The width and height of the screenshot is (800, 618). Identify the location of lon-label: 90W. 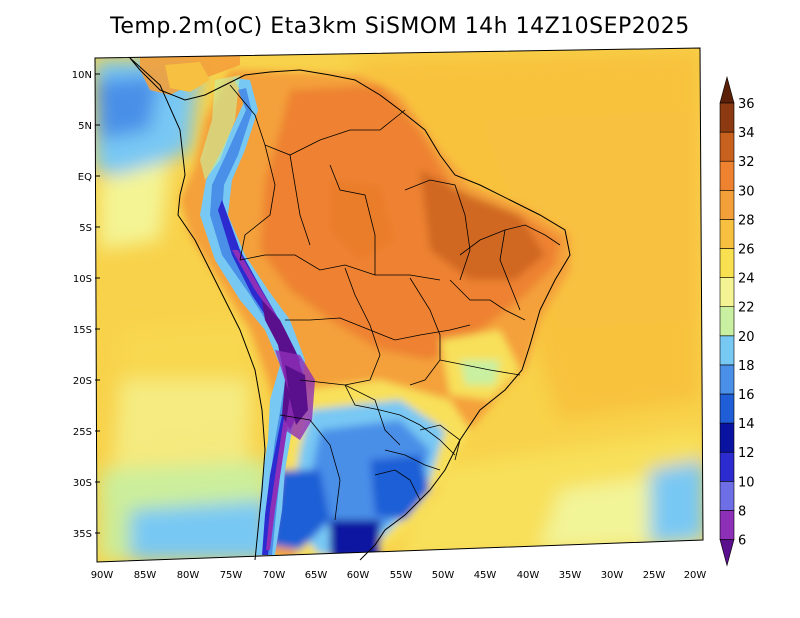
(102, 575).